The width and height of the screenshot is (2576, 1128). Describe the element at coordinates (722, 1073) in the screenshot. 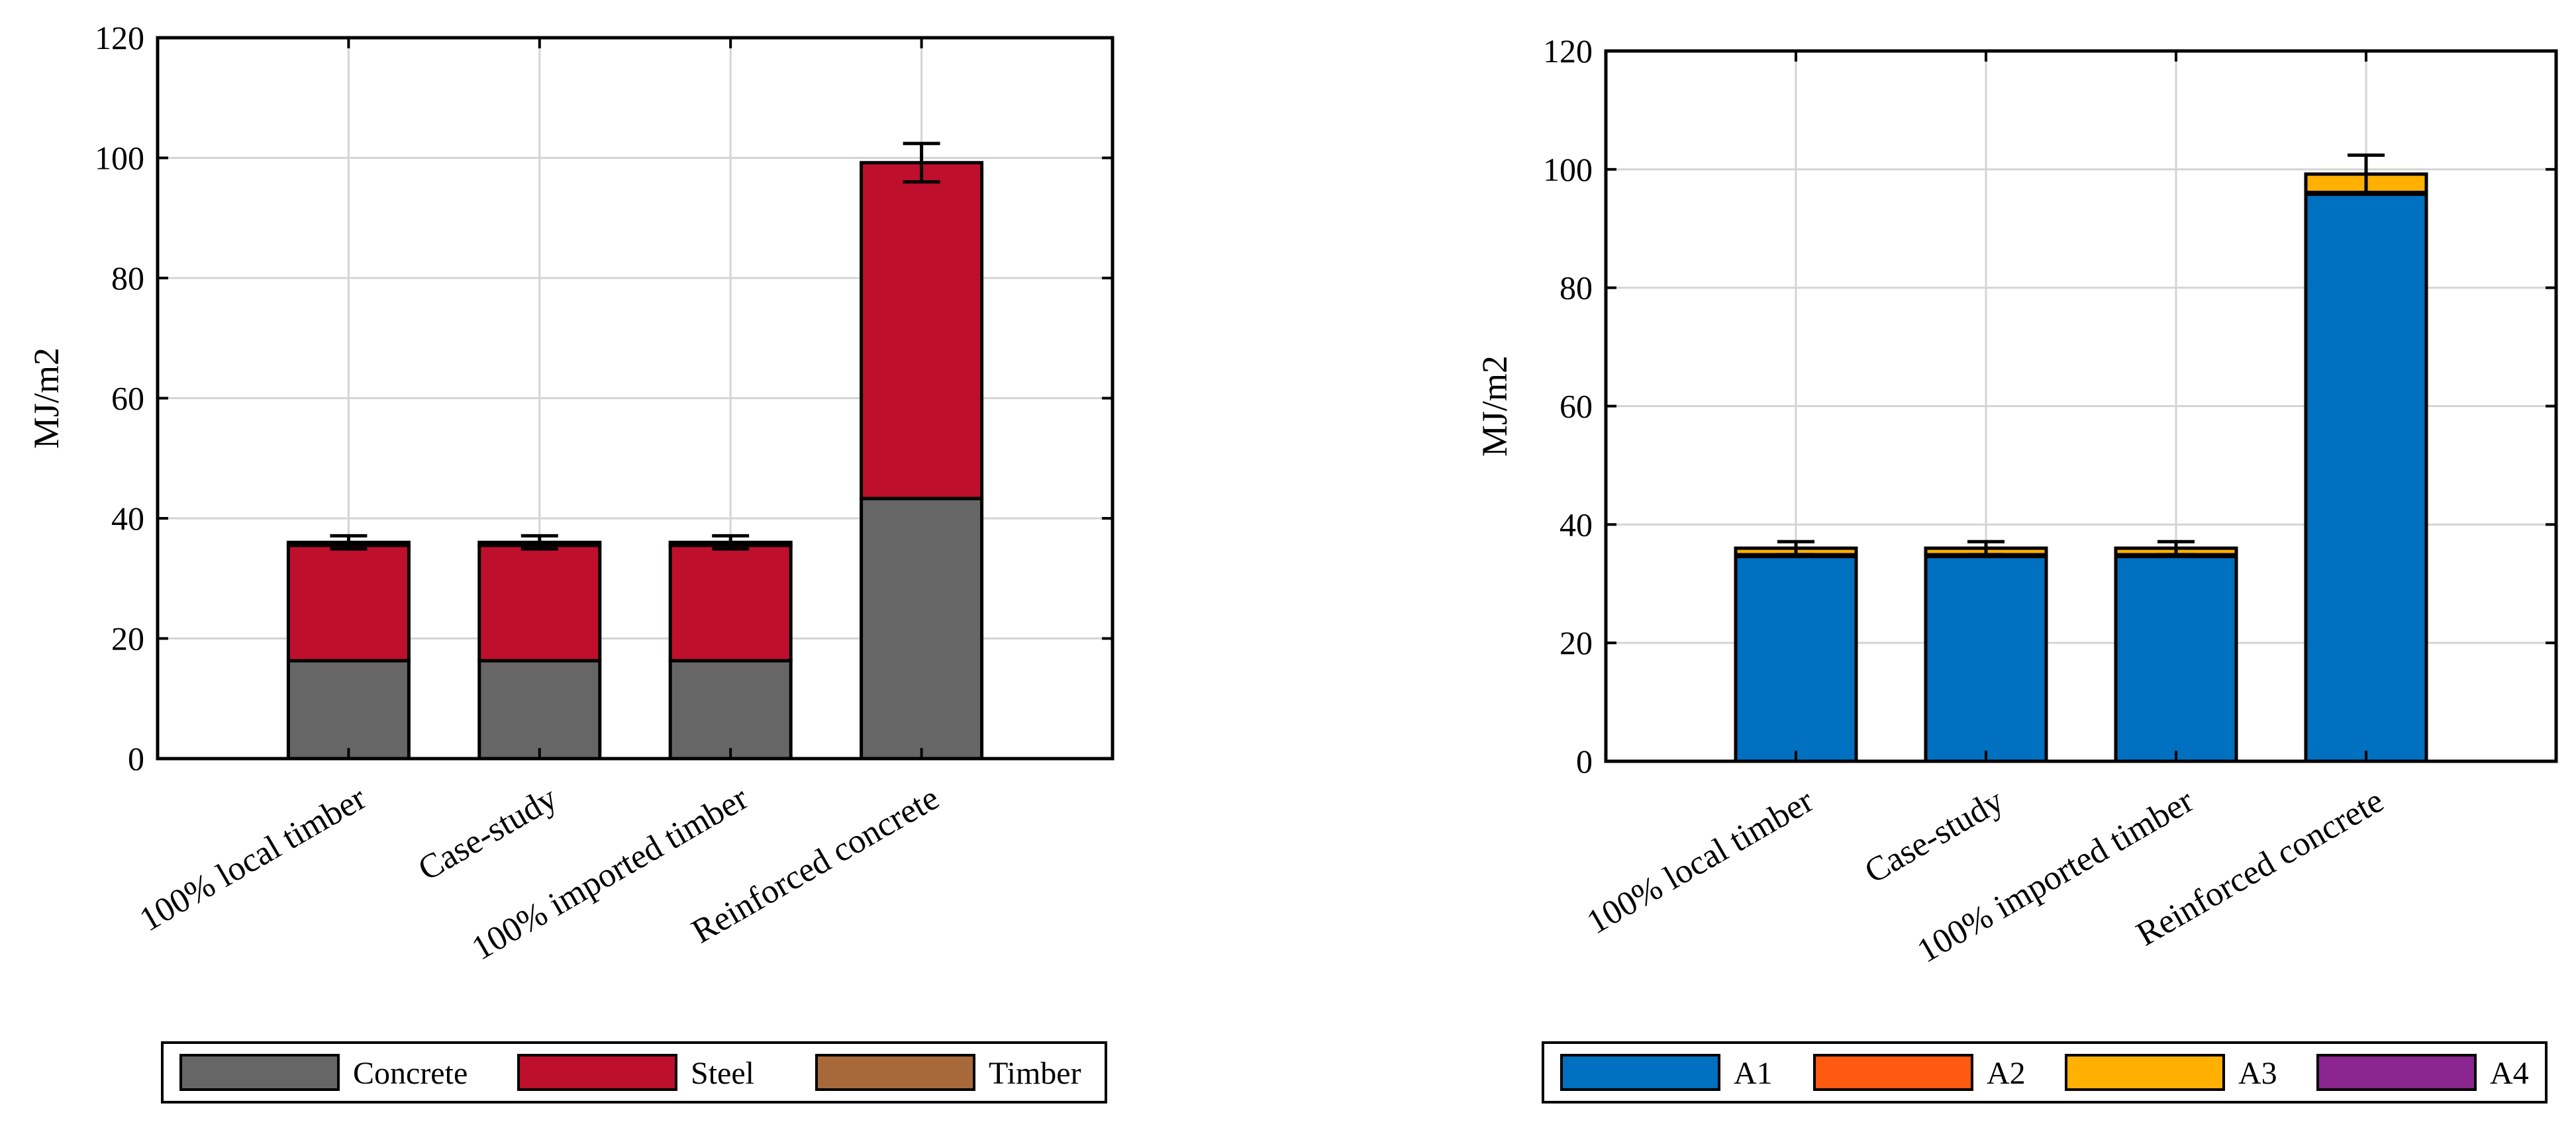

I see `legend-label-steel: Steel` at that location.